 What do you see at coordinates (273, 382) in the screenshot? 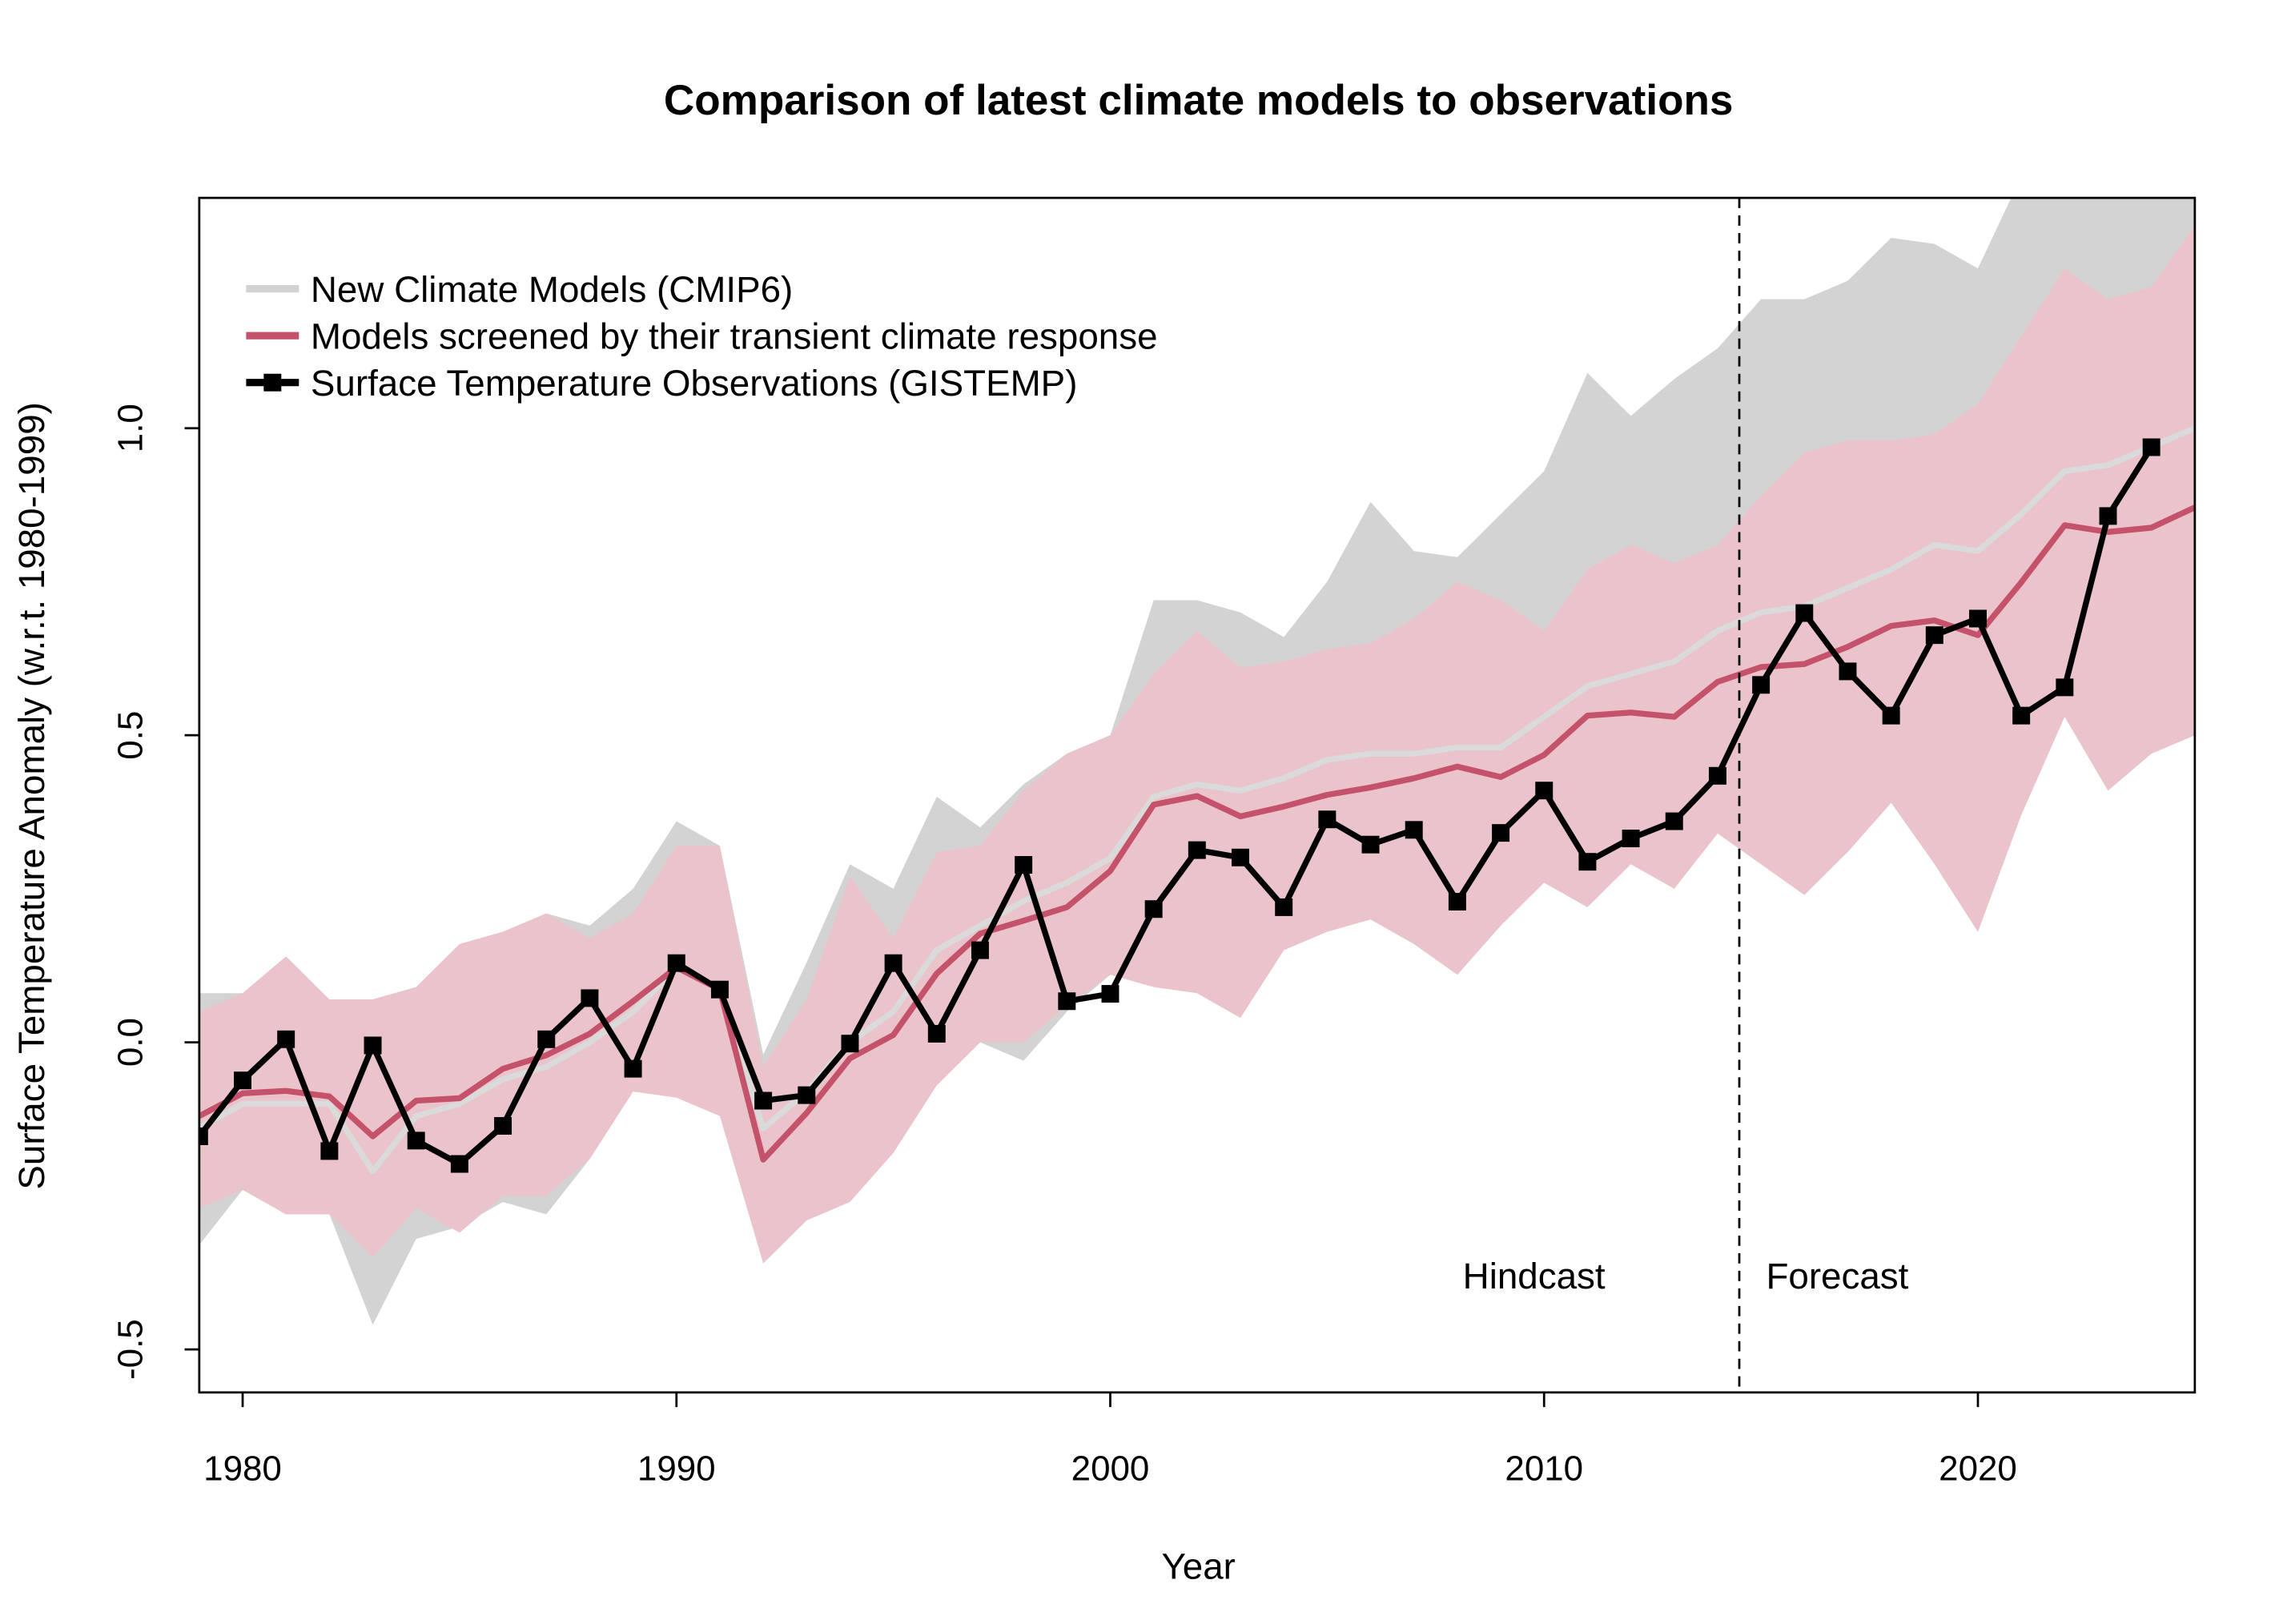
I see `legend-marker` at bounding box center [273, 382].